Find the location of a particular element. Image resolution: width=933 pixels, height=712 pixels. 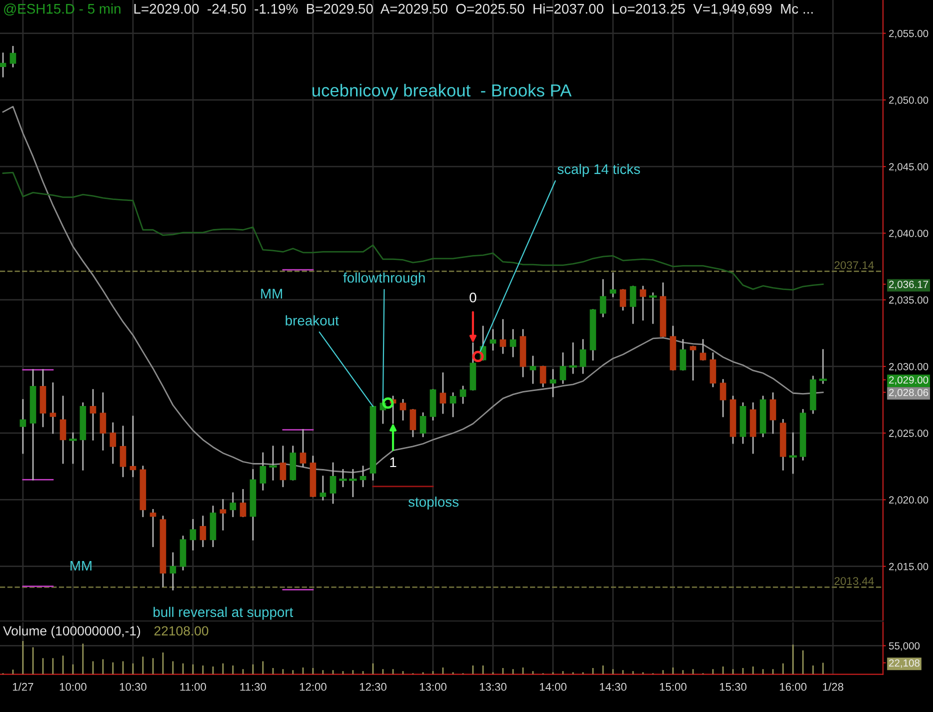

y-tick-label: 2,045.00 is located at coordinates (908, 167).